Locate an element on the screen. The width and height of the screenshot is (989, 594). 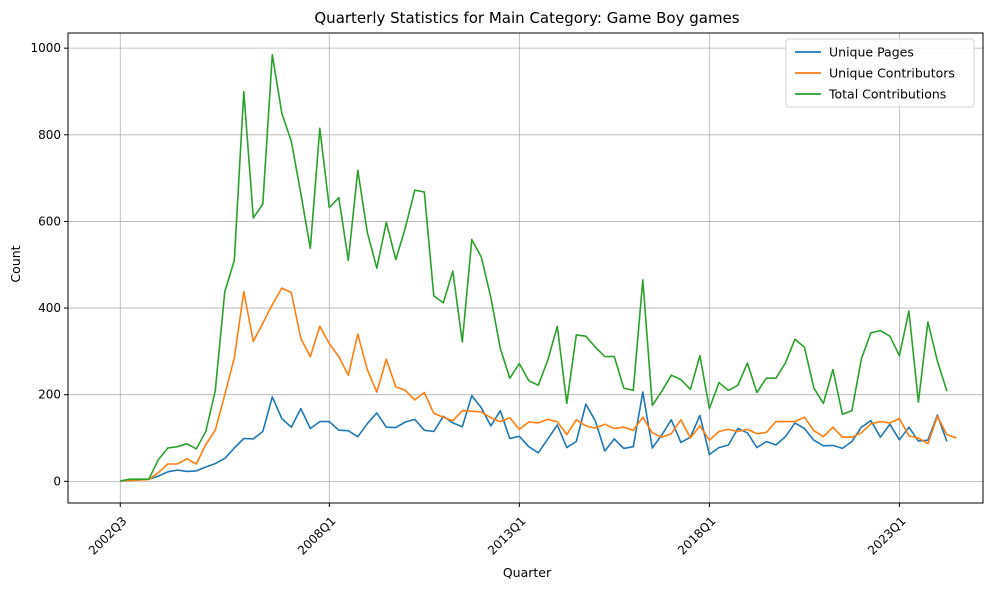
x-tick-label: 2013Q1 is located at coordinates (507, 536).